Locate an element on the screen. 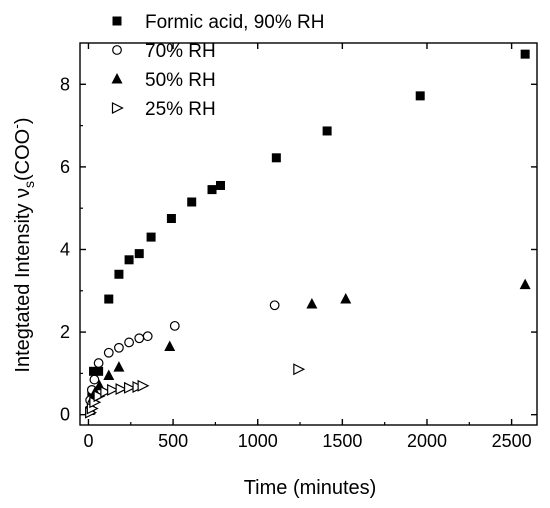 The height and width of the screenshot is (508, 550). y-tick-label: 2 is located at coordinates (65, 332).